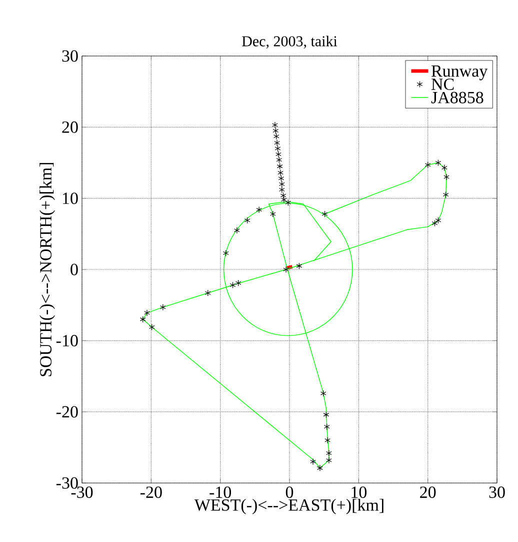 The width and height of the screenshot is (518, 542). Describe the element at coordinates (289, 506) in the screenshot. I see `x-axis-title: WEST(-)<-->EAST(+)[km]` at that location.